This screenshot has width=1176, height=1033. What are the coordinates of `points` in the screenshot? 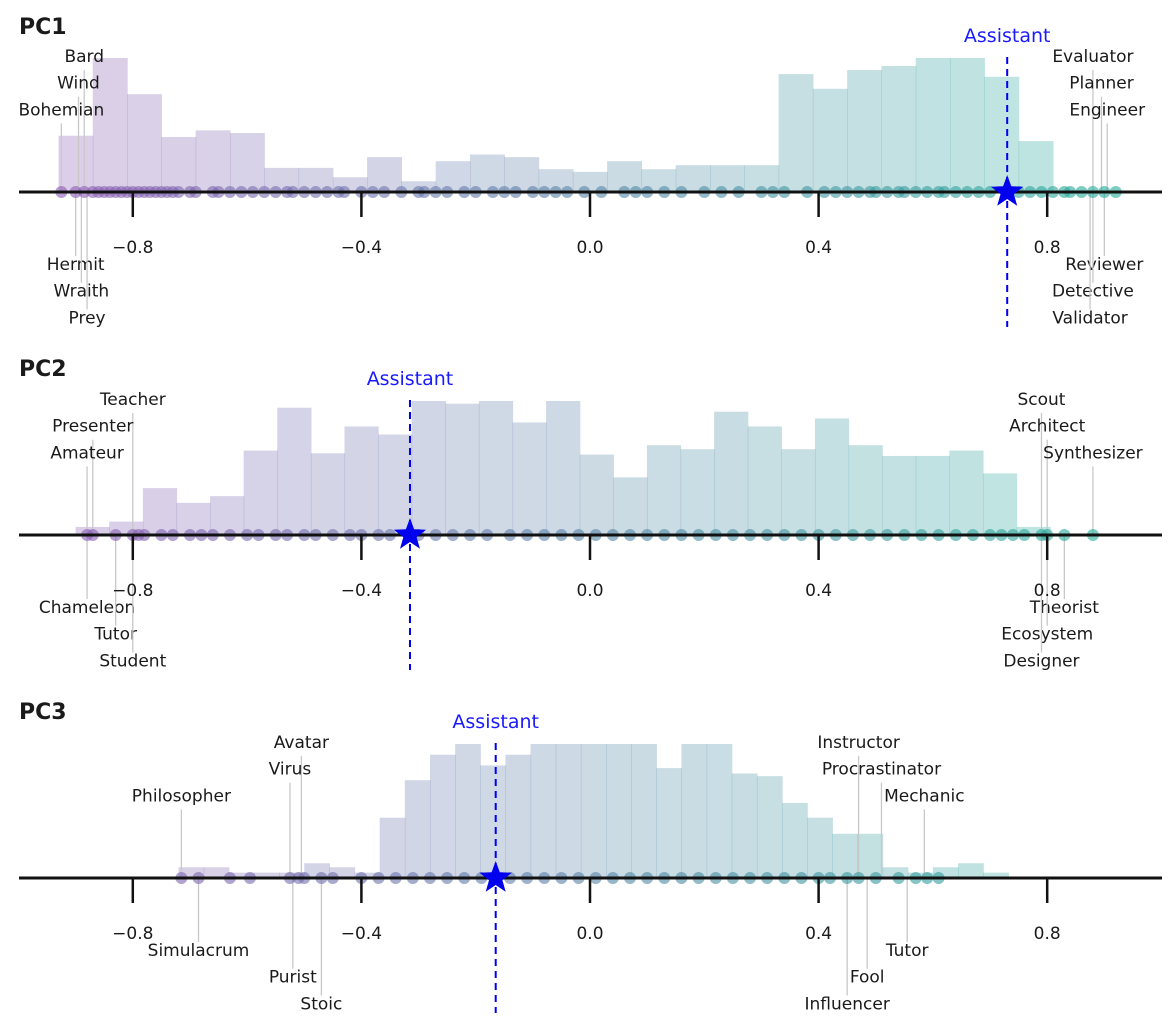 It's located at (560, 878).